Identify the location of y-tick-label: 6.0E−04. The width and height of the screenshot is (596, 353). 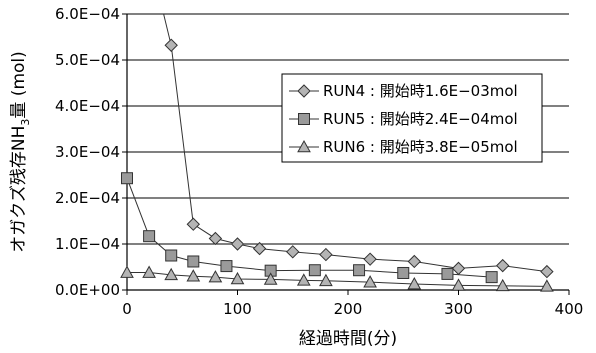
(87, 14).